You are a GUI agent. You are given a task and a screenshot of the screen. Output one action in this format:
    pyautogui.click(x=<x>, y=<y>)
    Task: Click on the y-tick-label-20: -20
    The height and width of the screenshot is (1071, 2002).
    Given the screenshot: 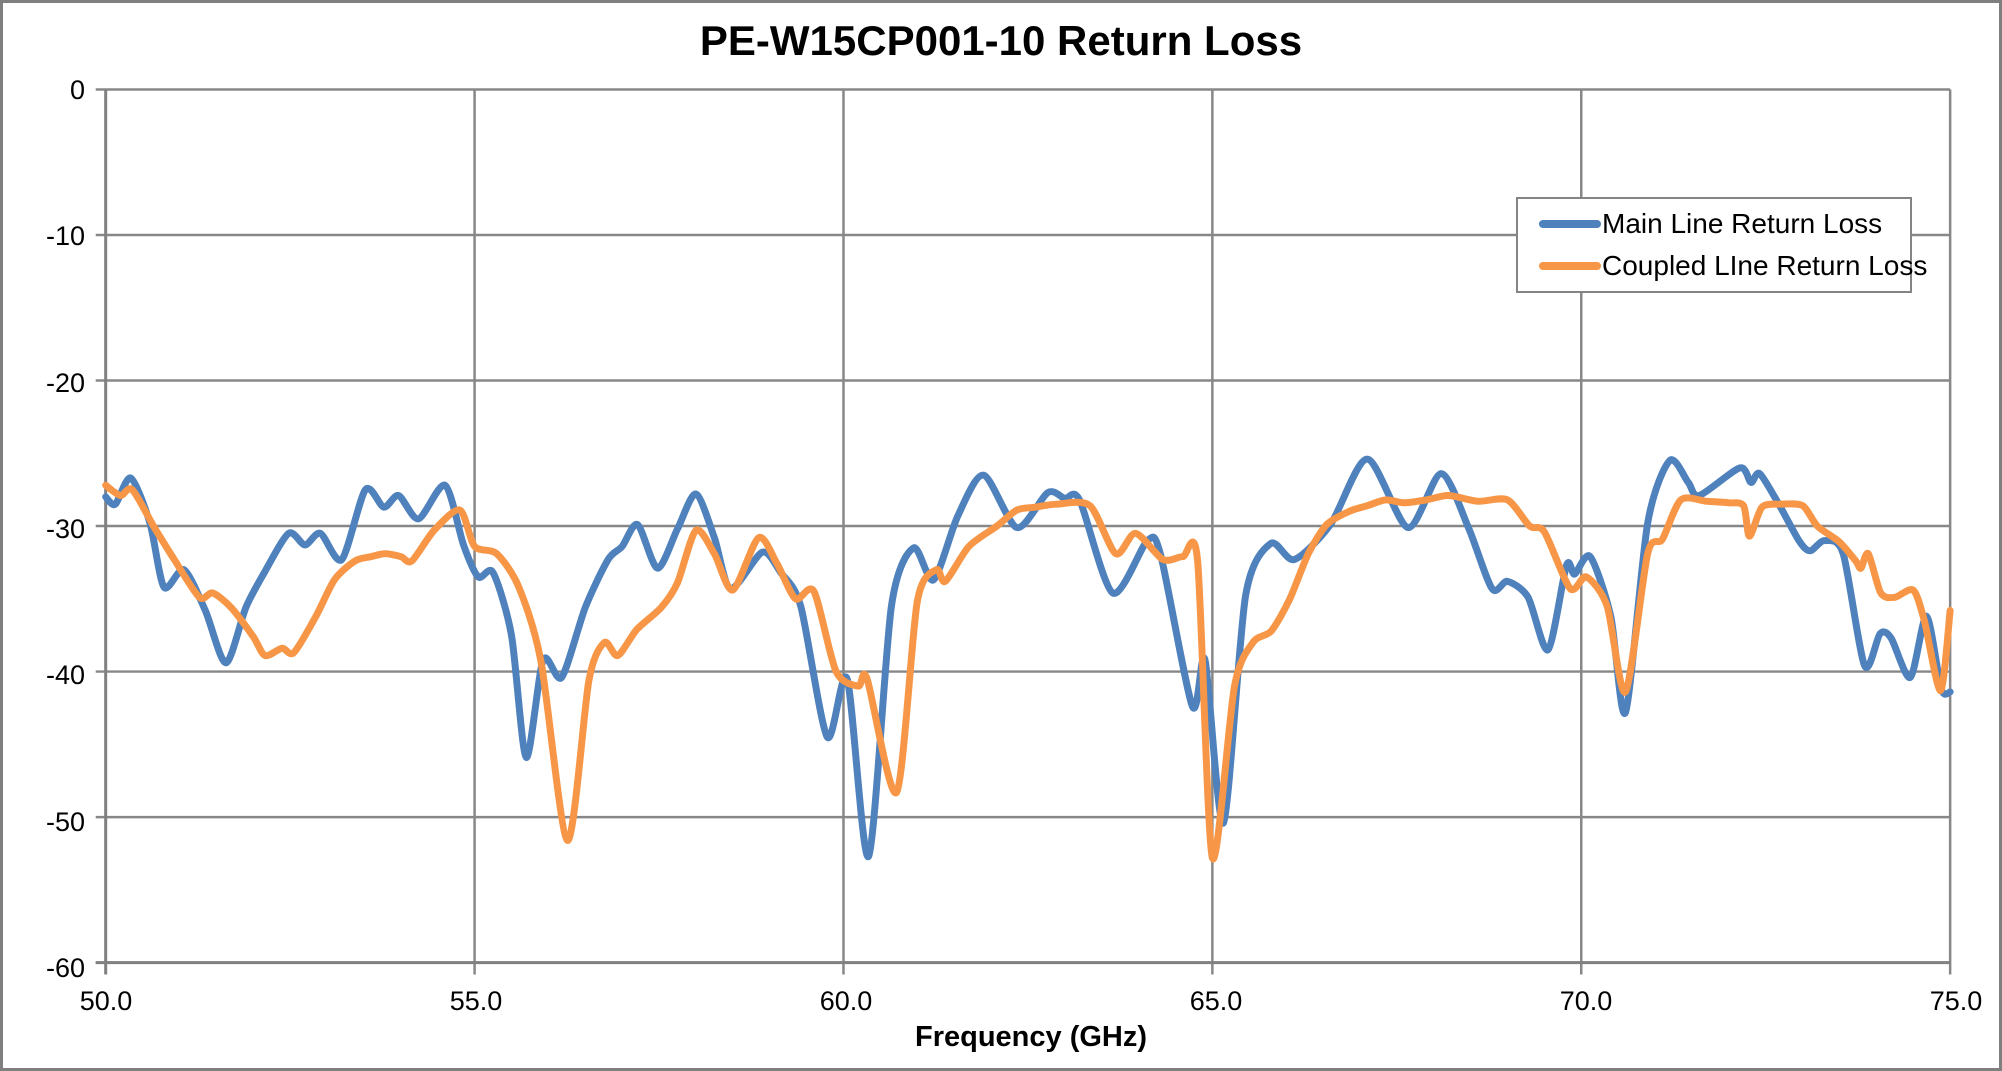 What is the action you would take?
    pyautogui.click(x=65, y=383)
    